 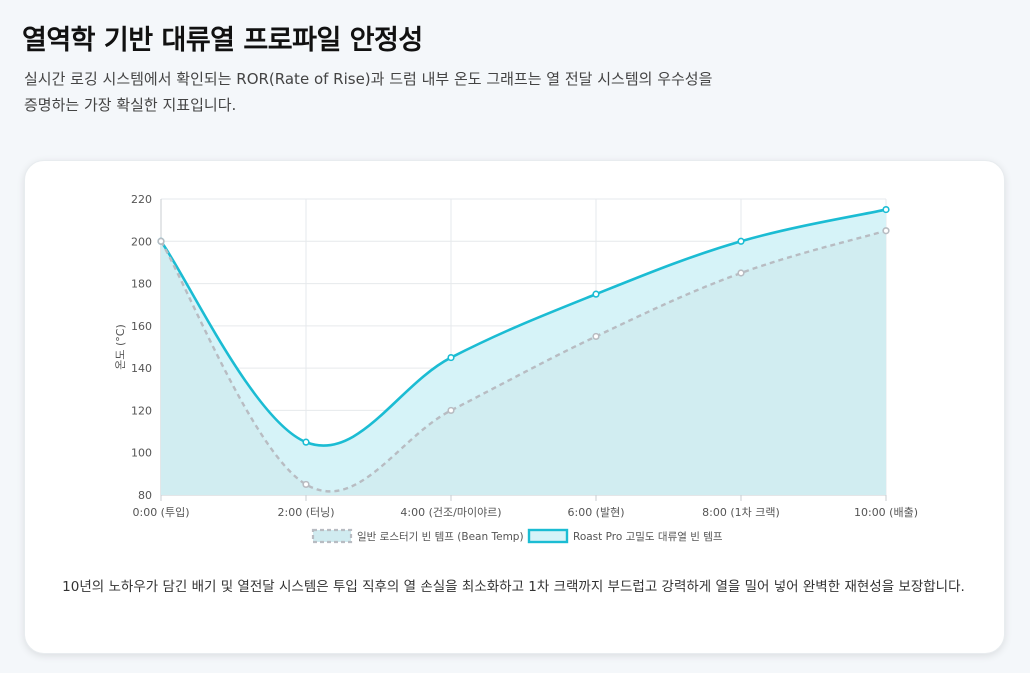 What do you see at coordinates (648, 537) in the screenshot?
I see `legend-label-roast-pro: Roast Pro 고밀도 대류열 빈 템프` at bounding box center [648, 537].